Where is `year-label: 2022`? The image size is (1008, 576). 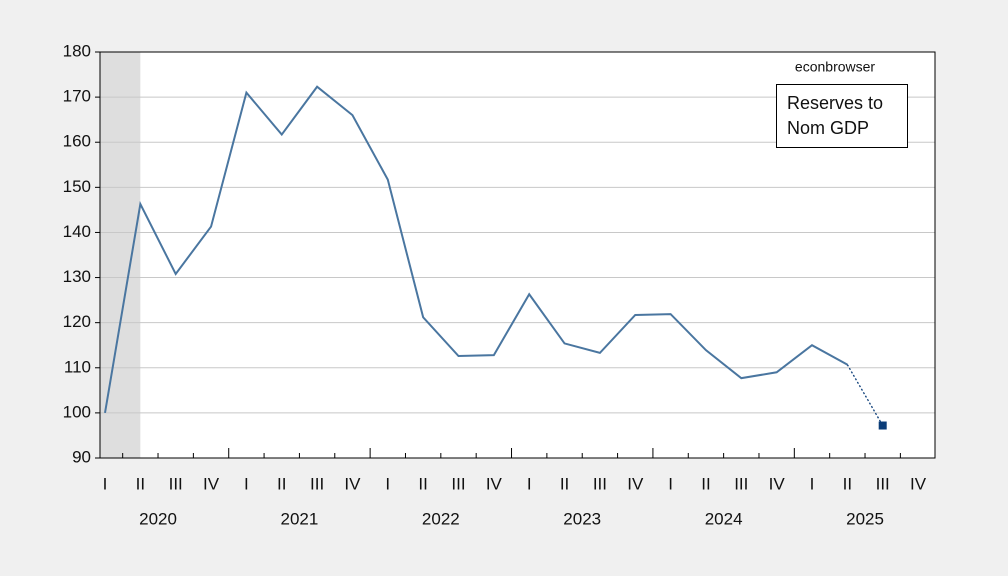
year-label: 2022 is located at coordinates (441, 518).